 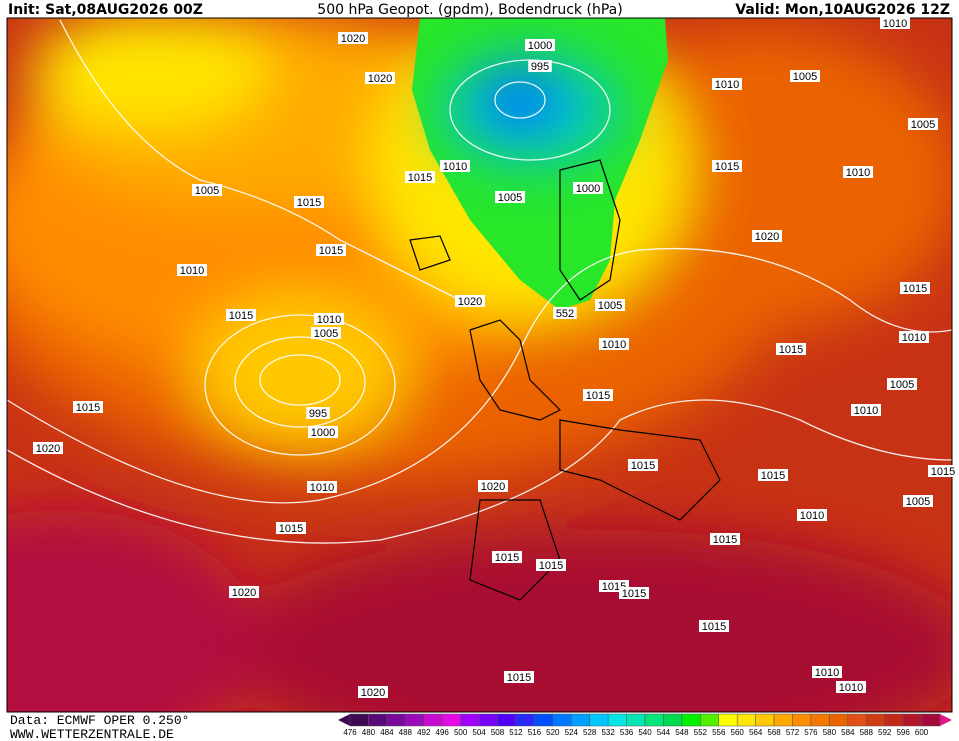 I want to click on legend-label: 528, so click(x=590, y=732).